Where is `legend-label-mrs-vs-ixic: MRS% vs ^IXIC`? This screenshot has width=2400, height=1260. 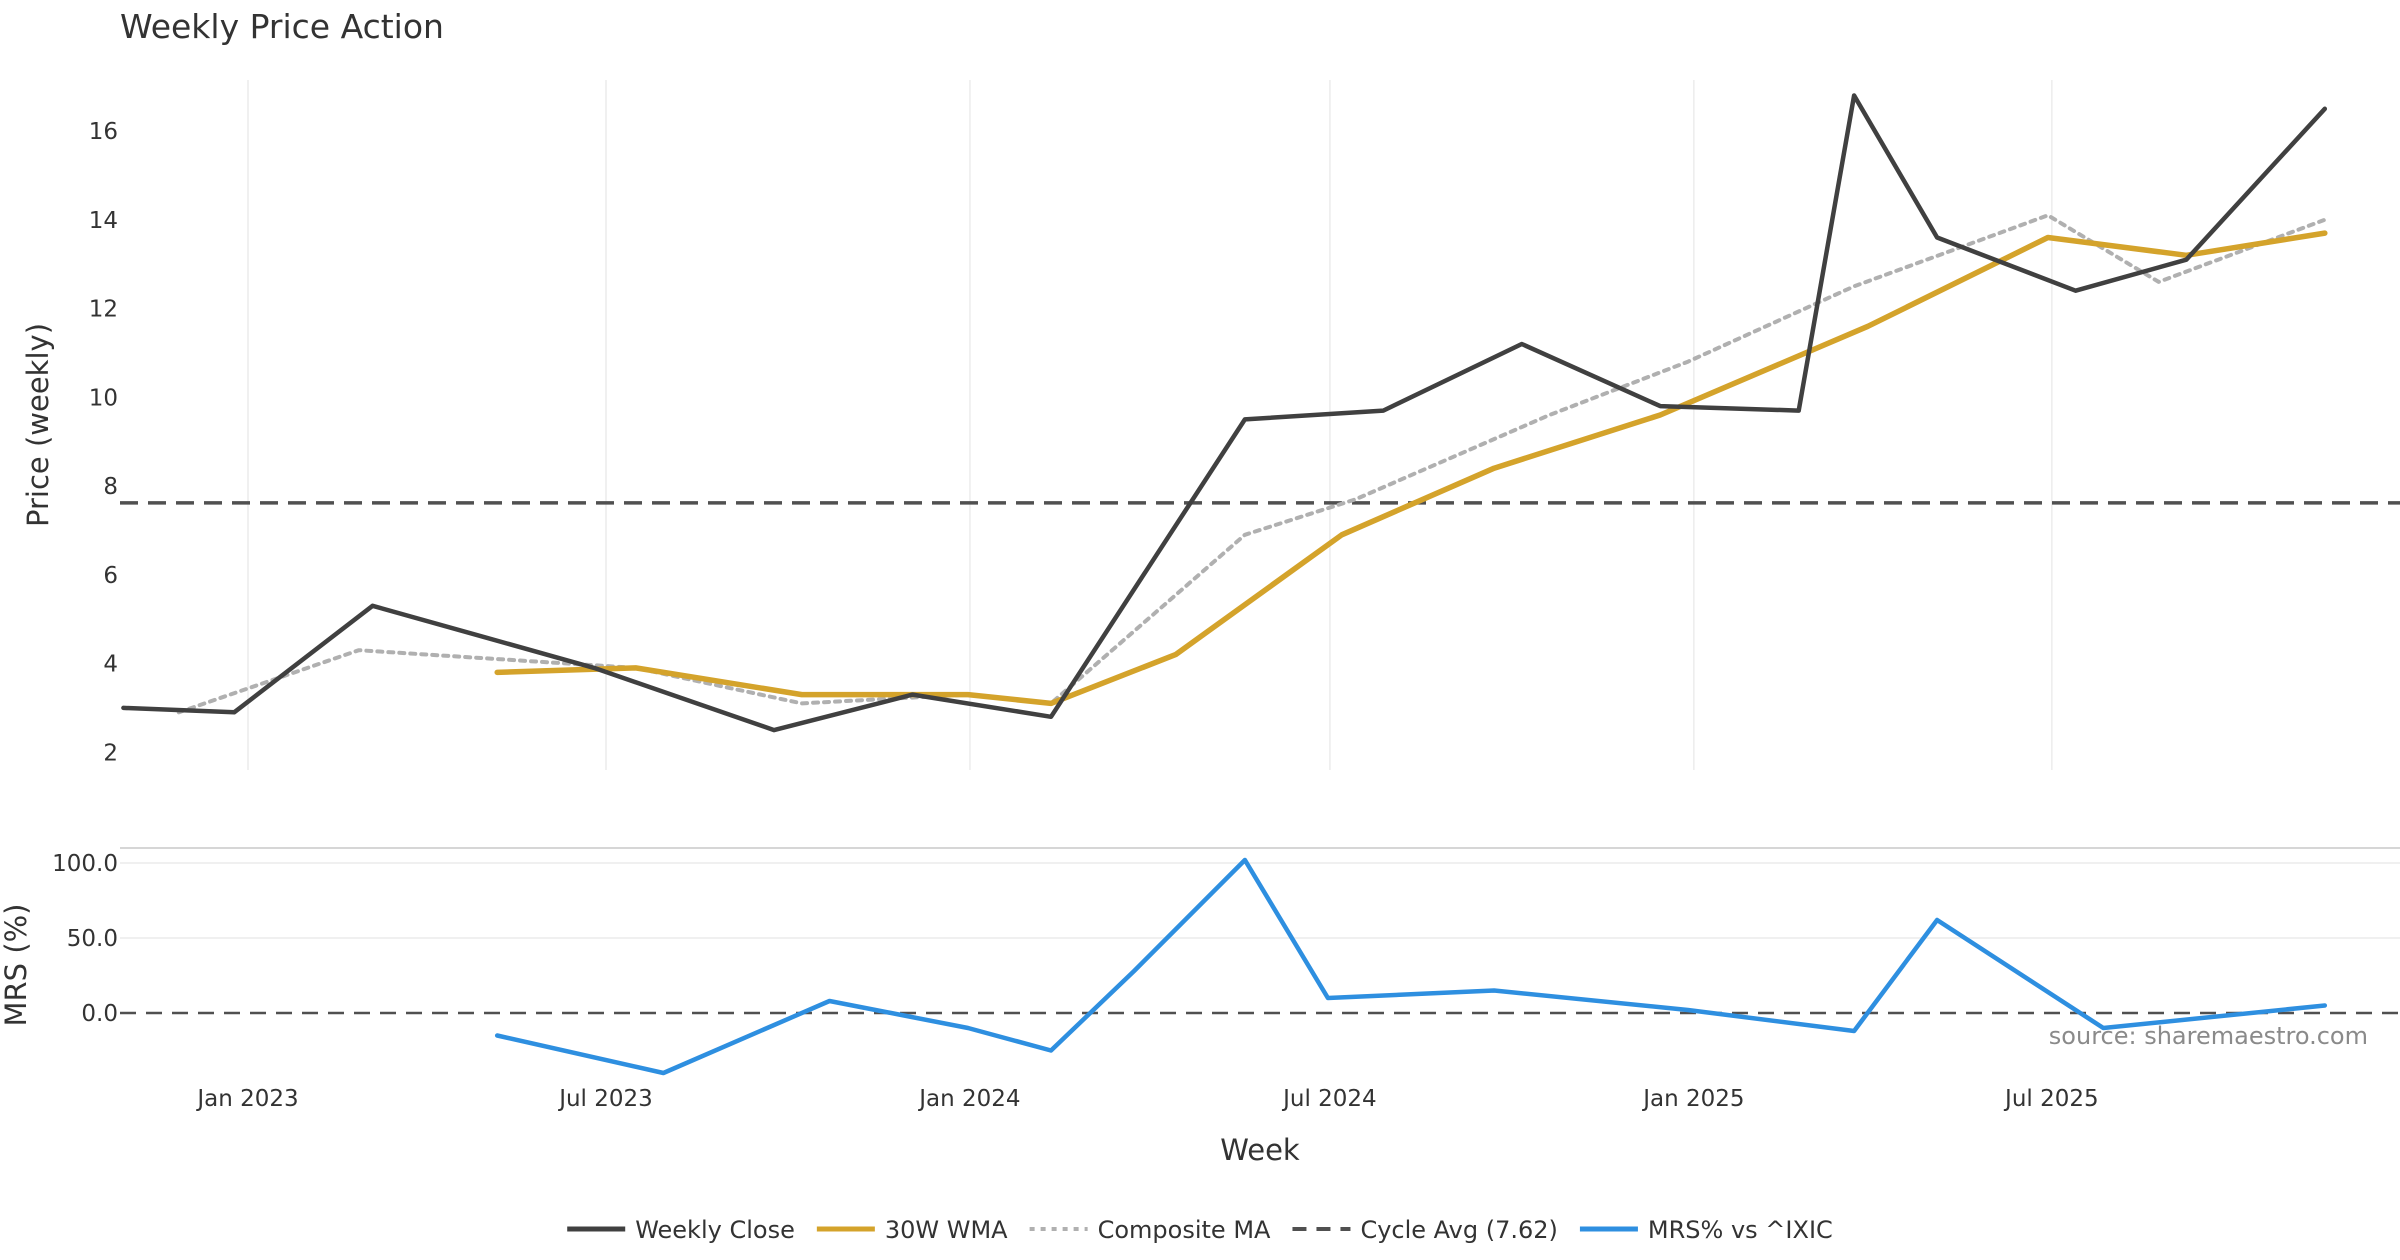
legend-label-mrs-vs-ixic: MRS% vs ^IXIC is located at coordinates (1740, 1230).